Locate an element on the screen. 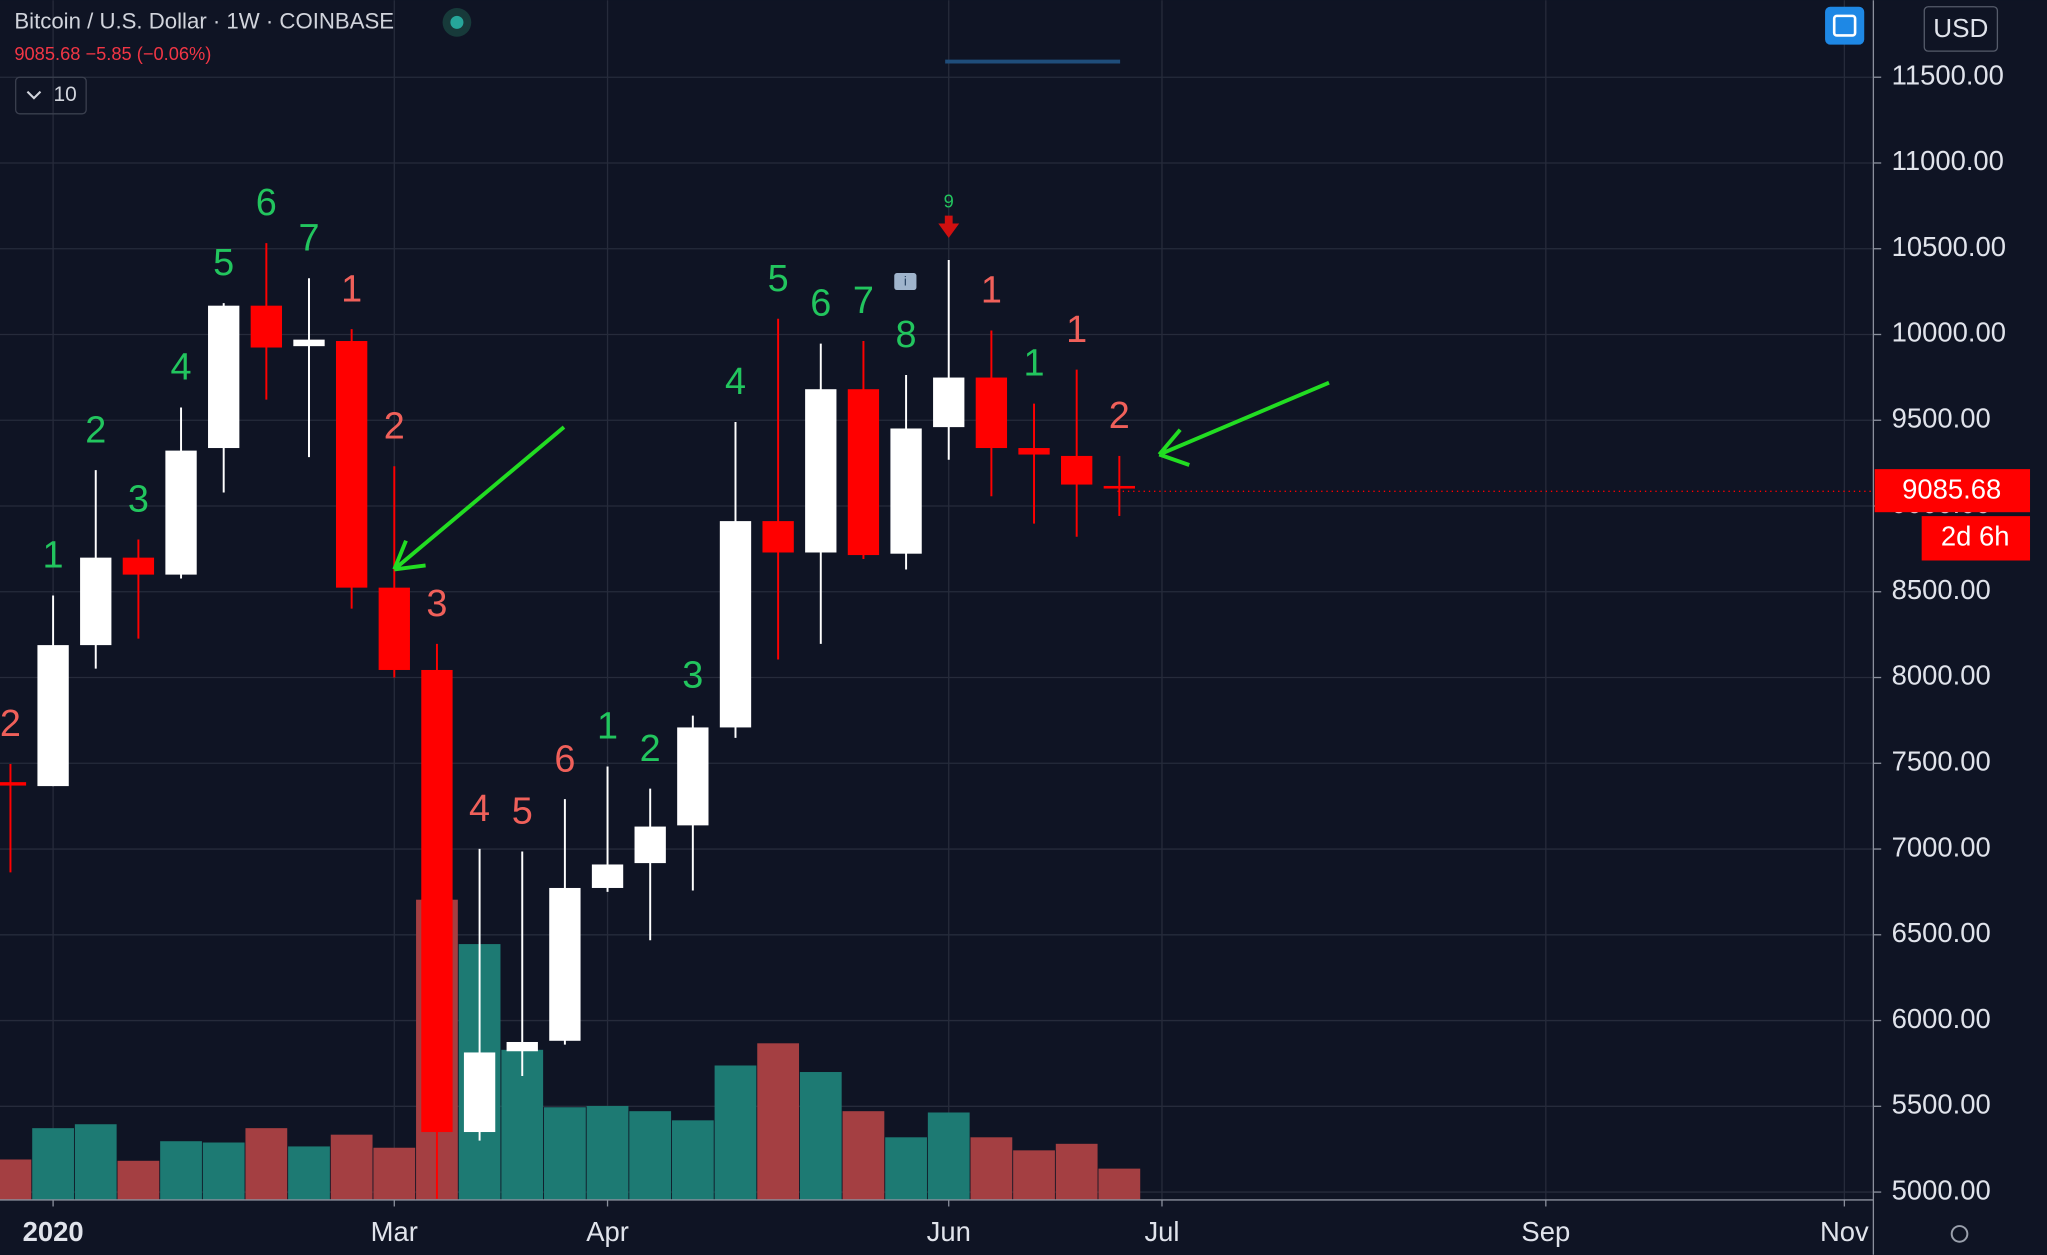  axis-corner is located at coordinates (1857, 1227).